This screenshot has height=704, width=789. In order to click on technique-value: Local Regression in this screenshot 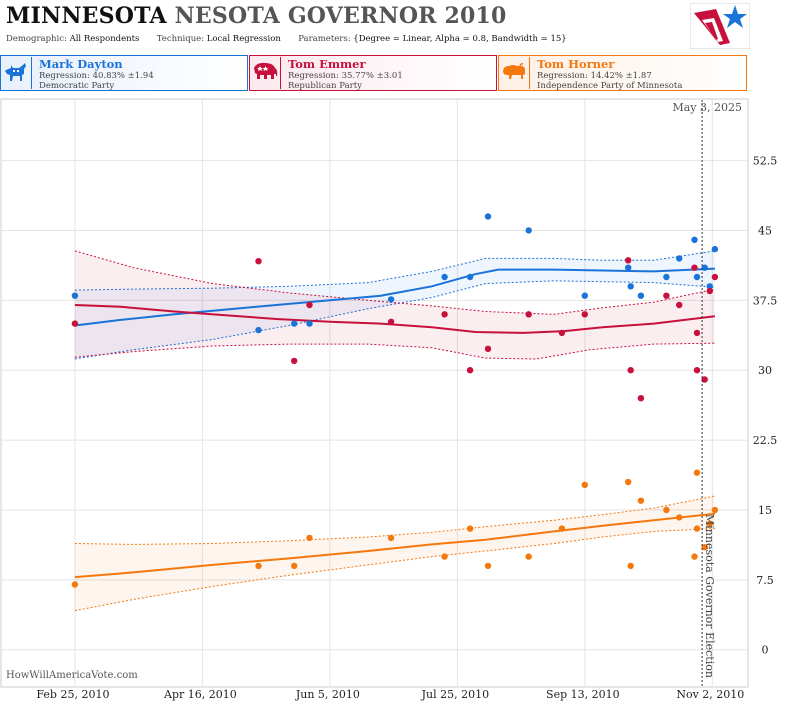, I will do `click(243, 39)`.